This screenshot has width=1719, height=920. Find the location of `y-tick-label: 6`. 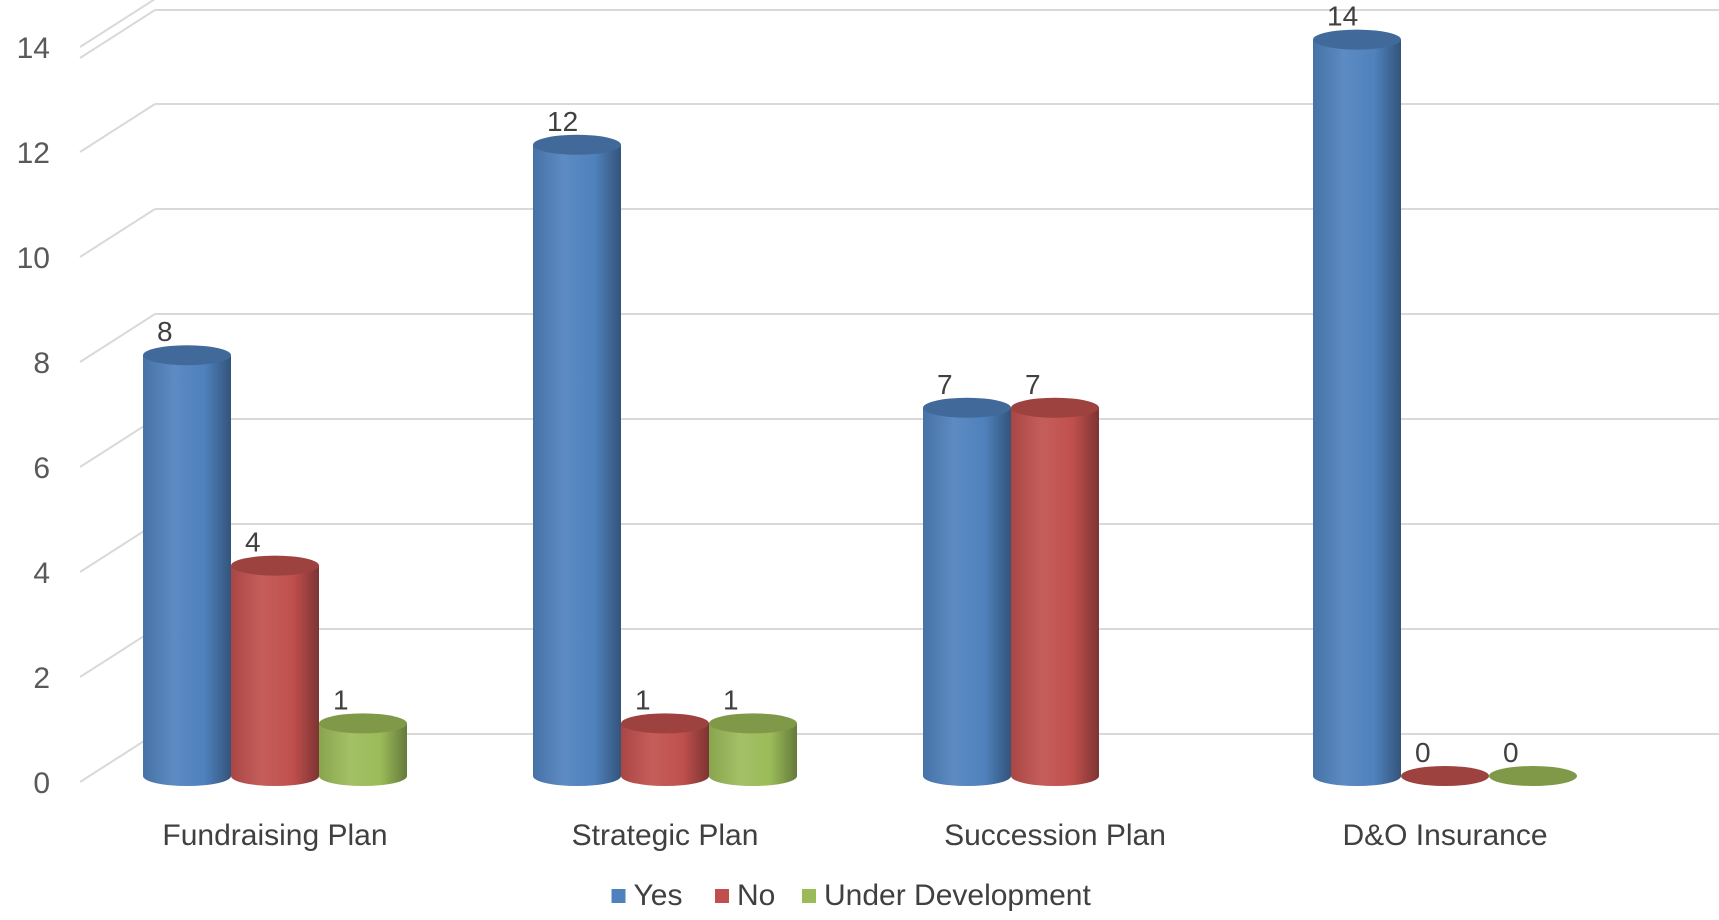

y-tick-label: 6 is located at coordinates (41, 468).